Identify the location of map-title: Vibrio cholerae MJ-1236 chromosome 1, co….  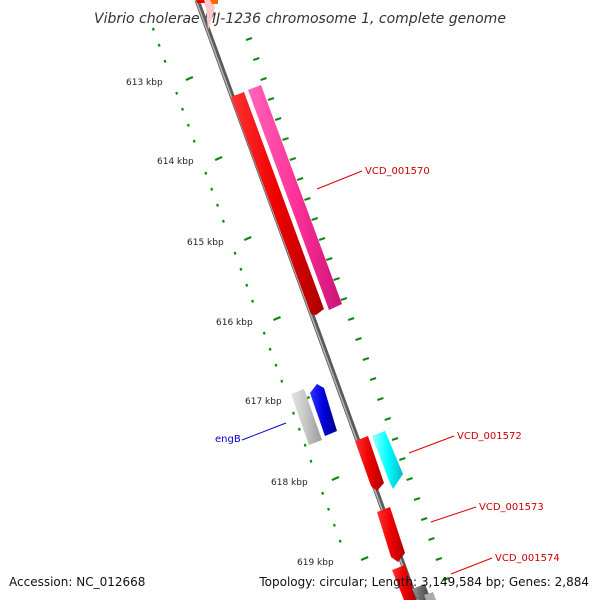
(300, 19).